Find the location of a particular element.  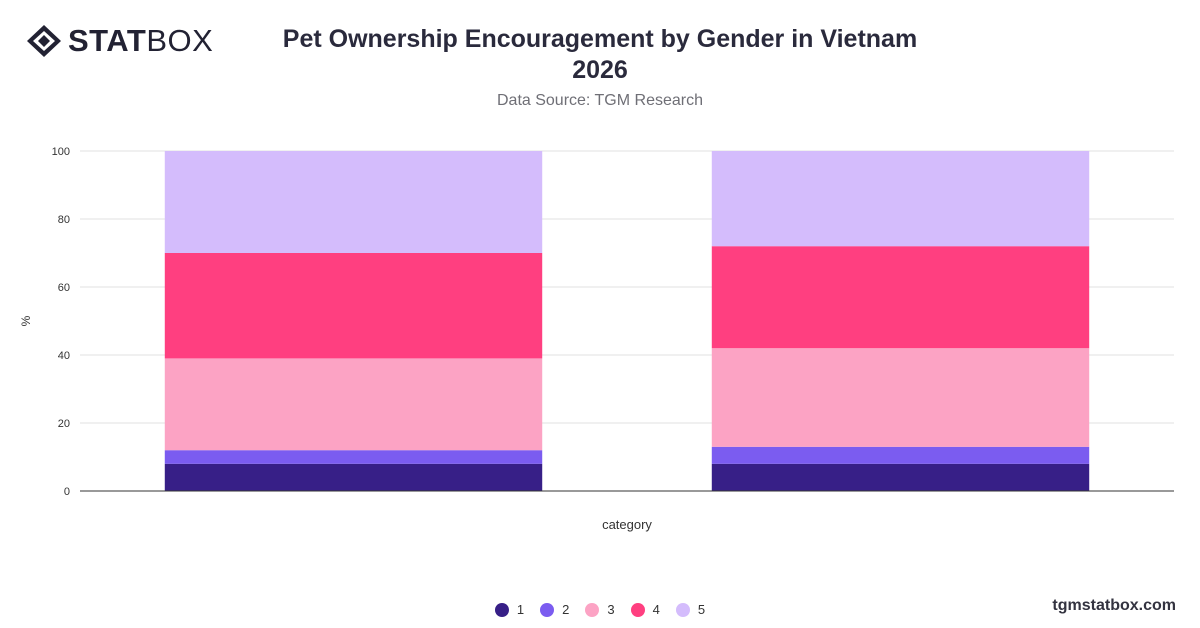

legend-label: 3 is located at coordinates (611, 609).